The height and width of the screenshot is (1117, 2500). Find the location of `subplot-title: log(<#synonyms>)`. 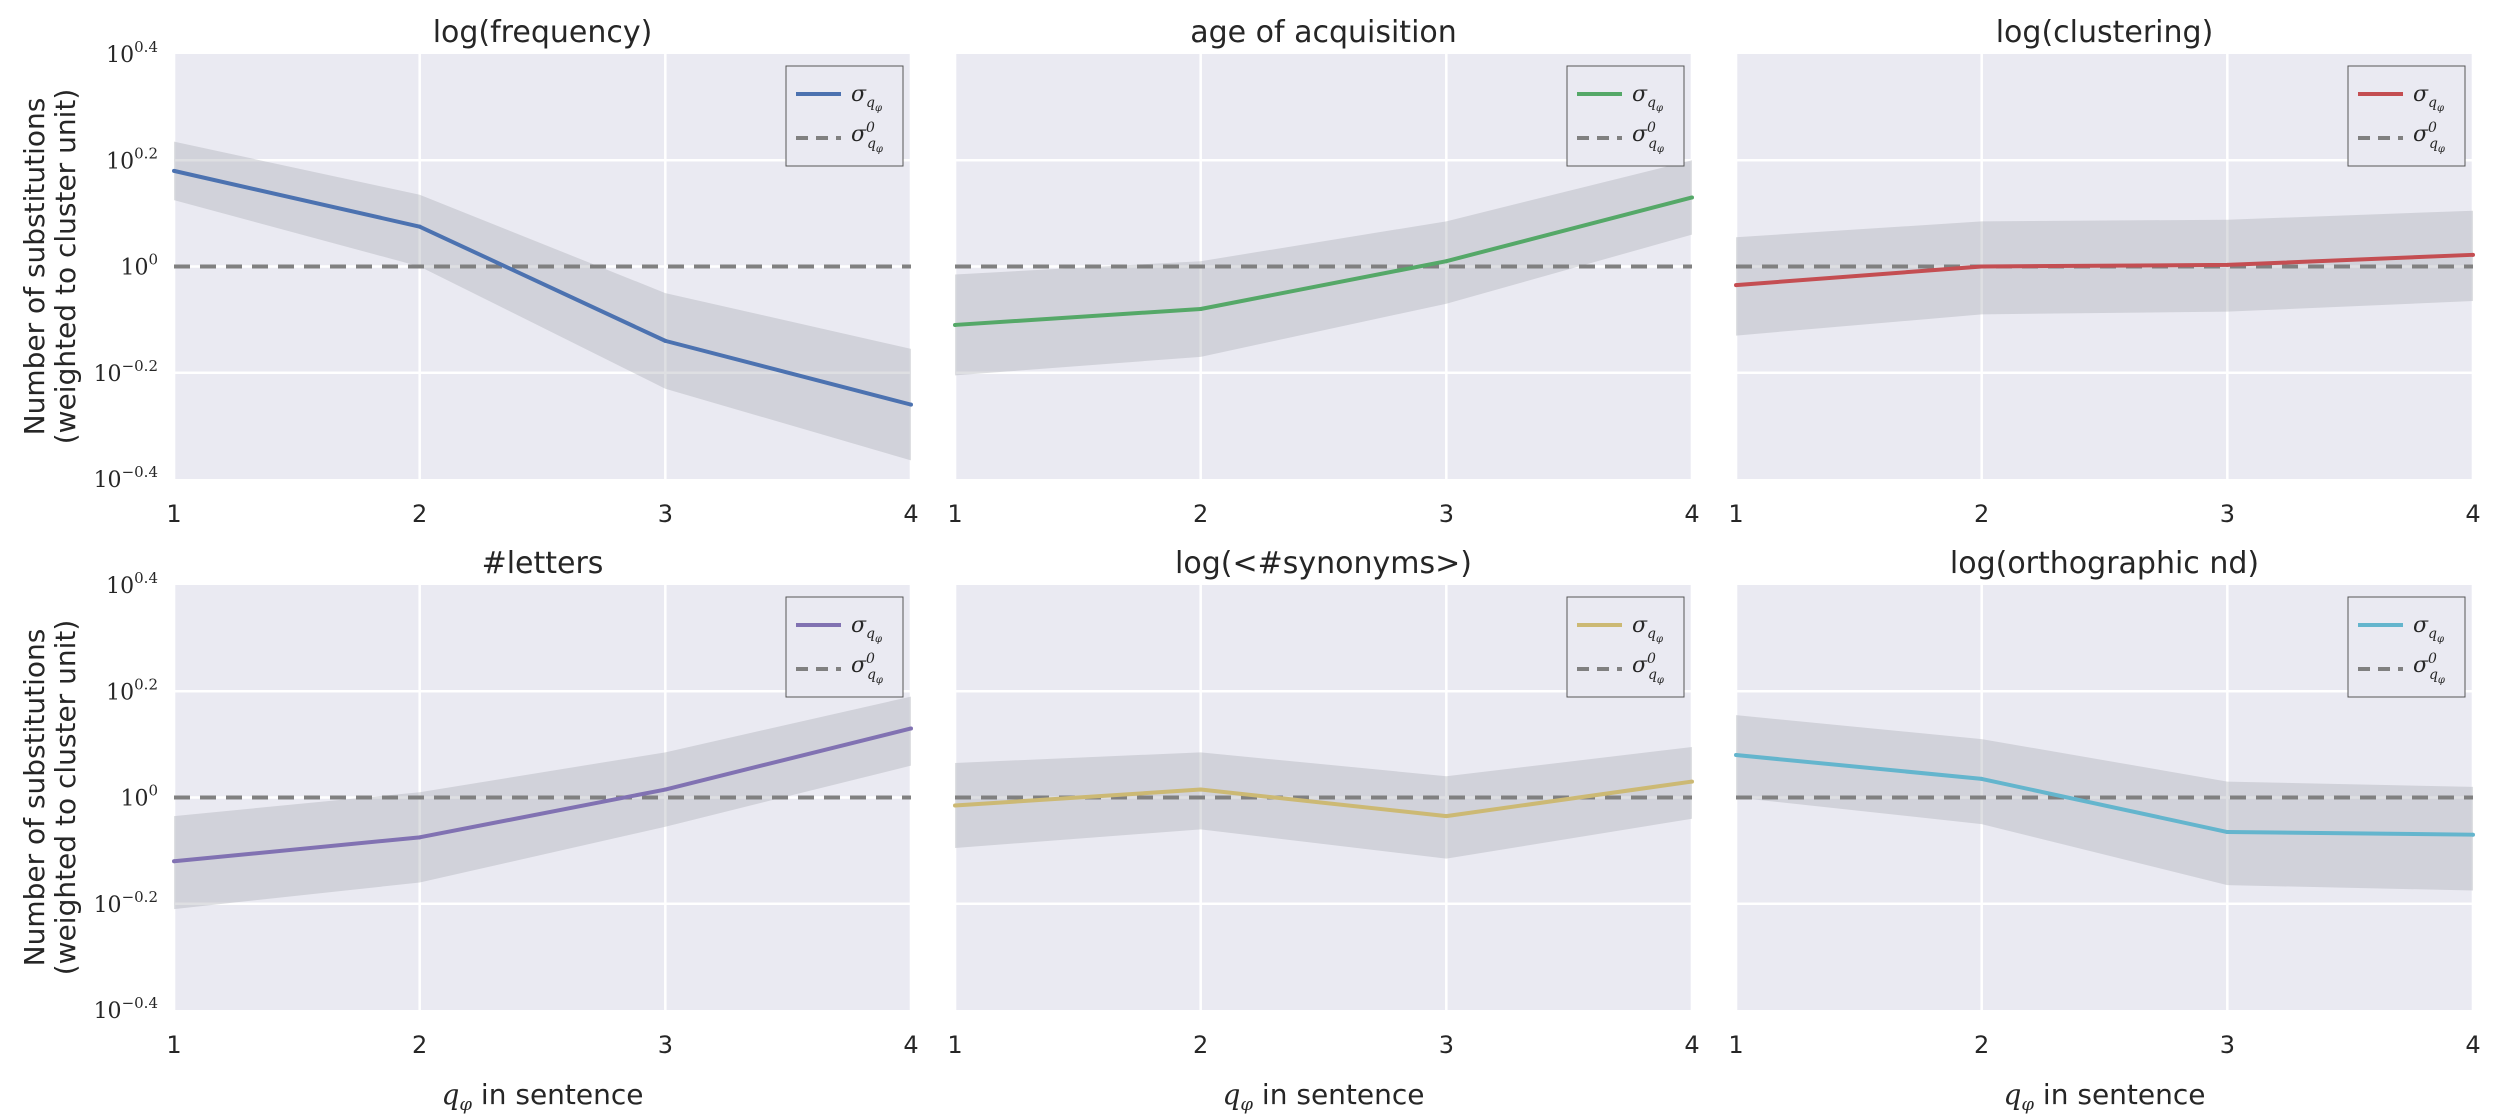

subplot-title: log(<#synonyms>) is located at coordinates (1323, 563).